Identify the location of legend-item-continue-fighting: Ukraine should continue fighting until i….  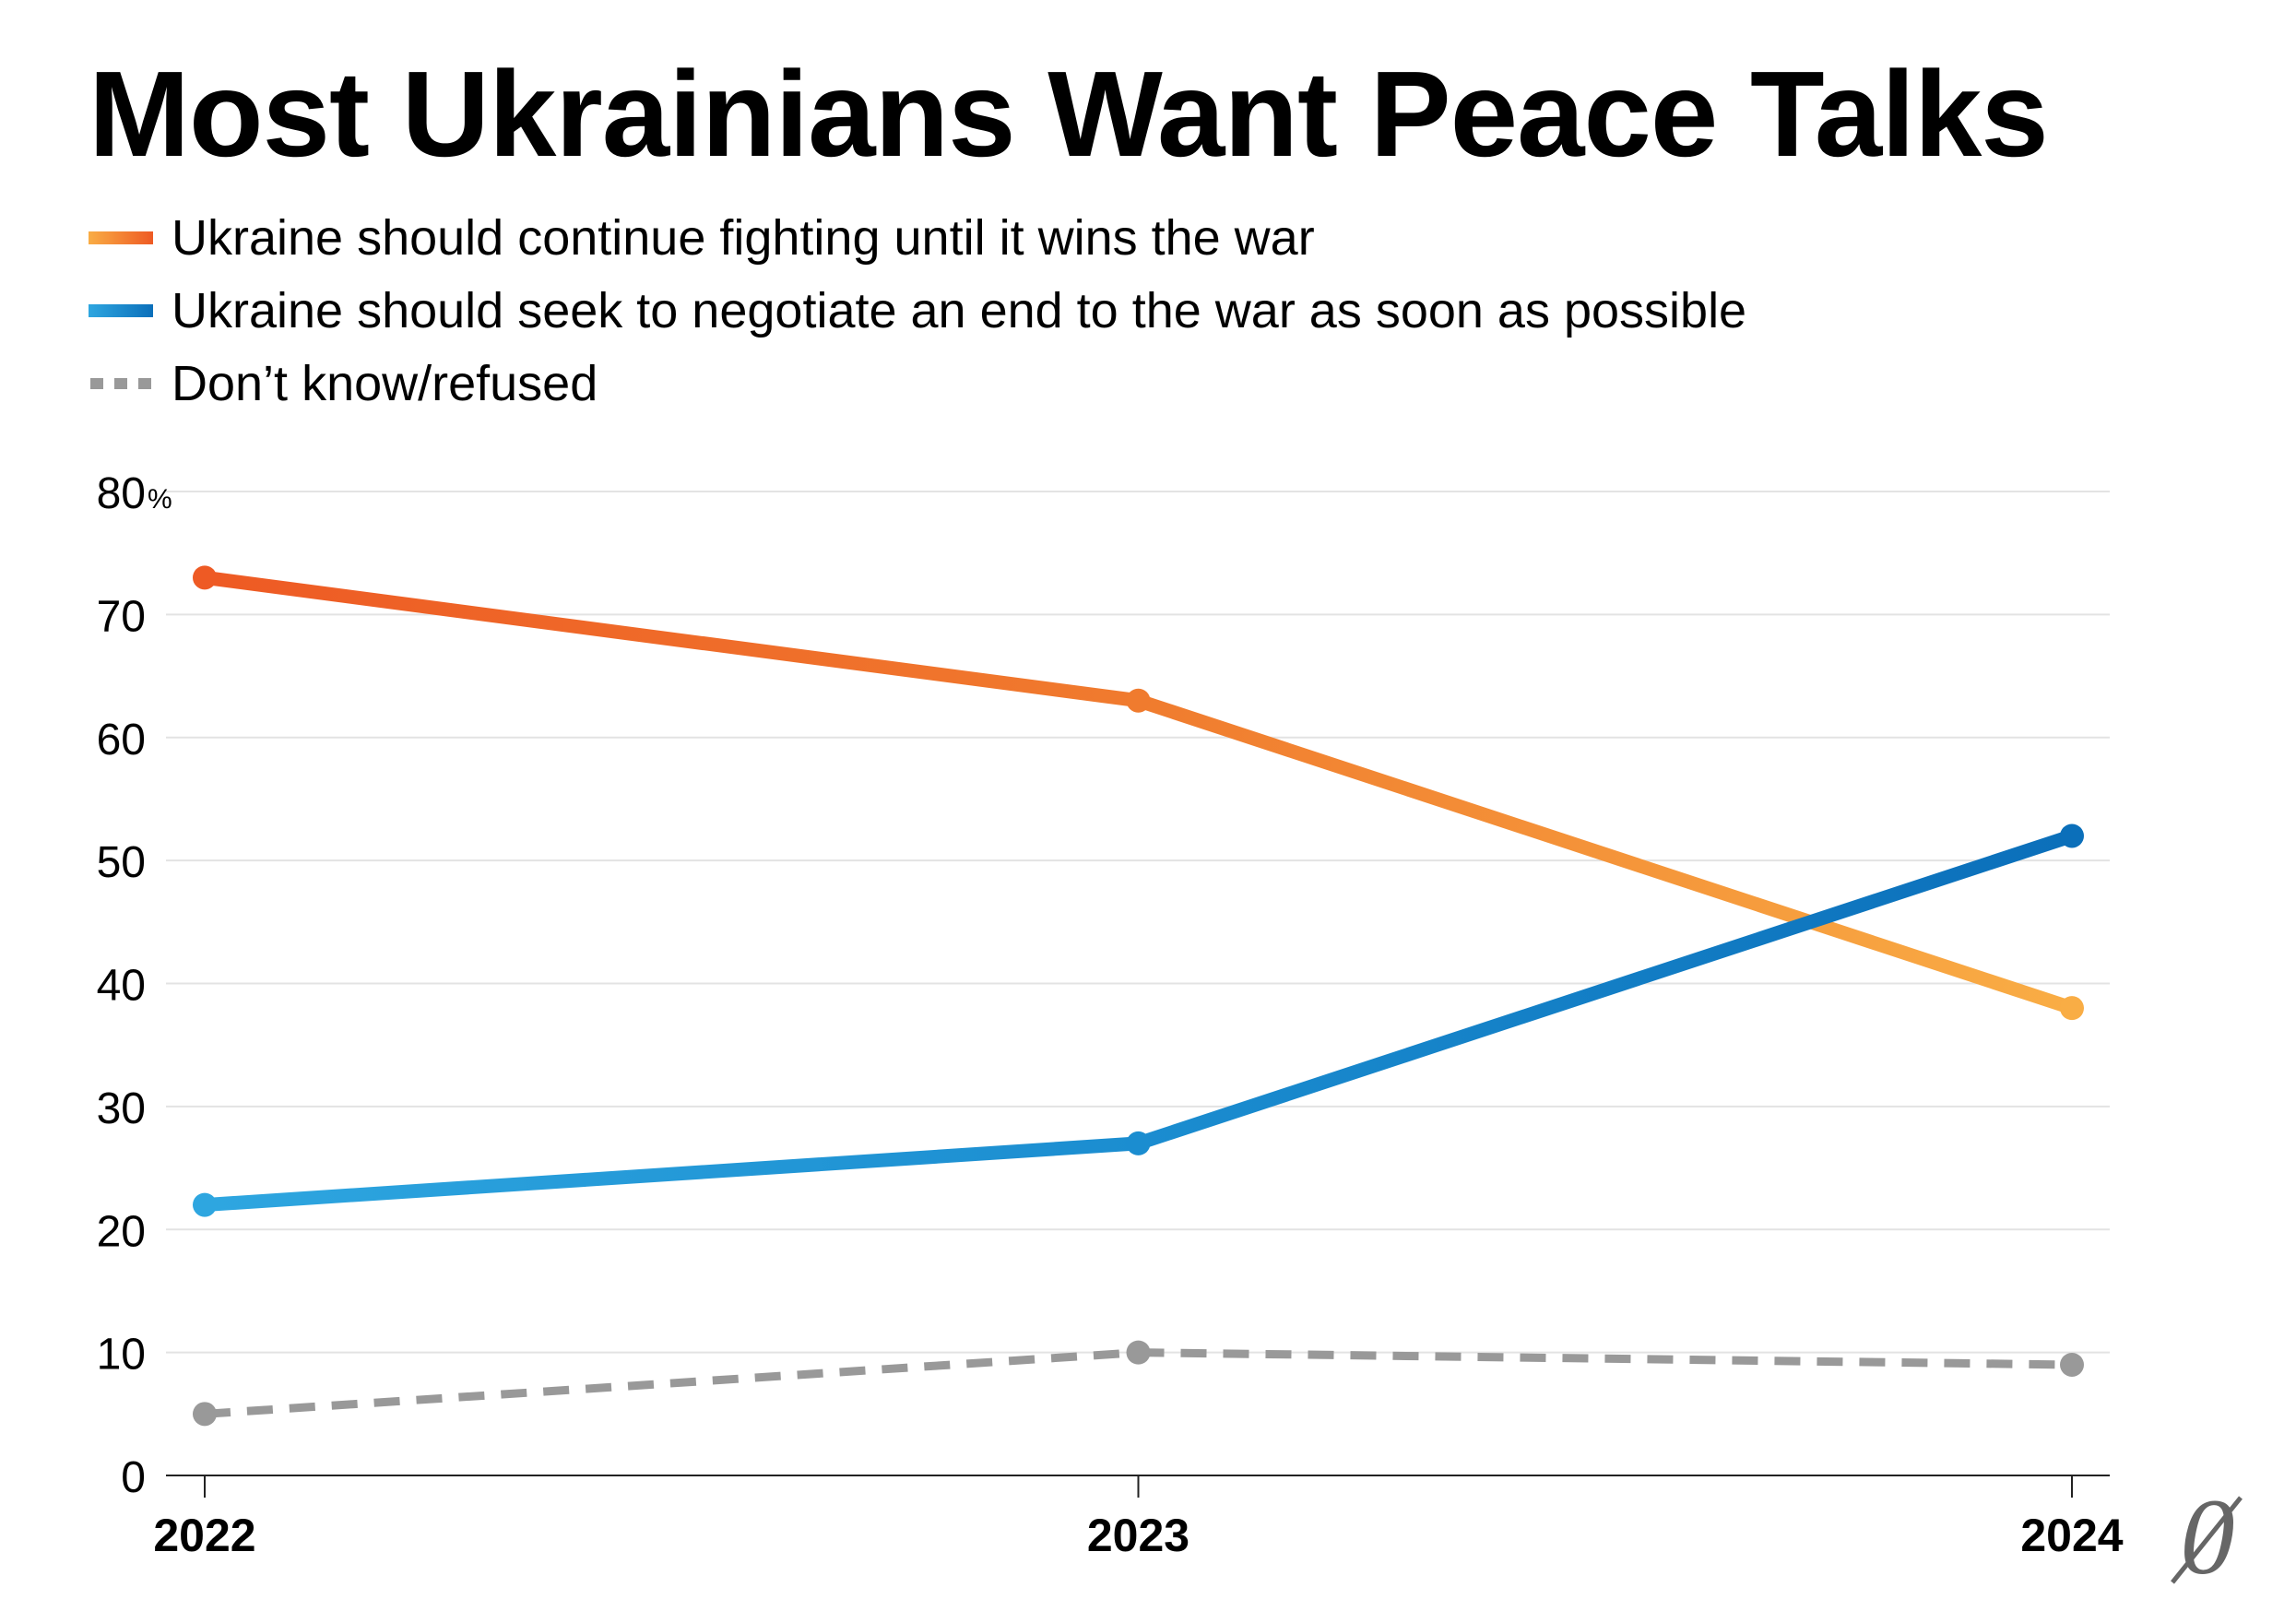
(917, 237).